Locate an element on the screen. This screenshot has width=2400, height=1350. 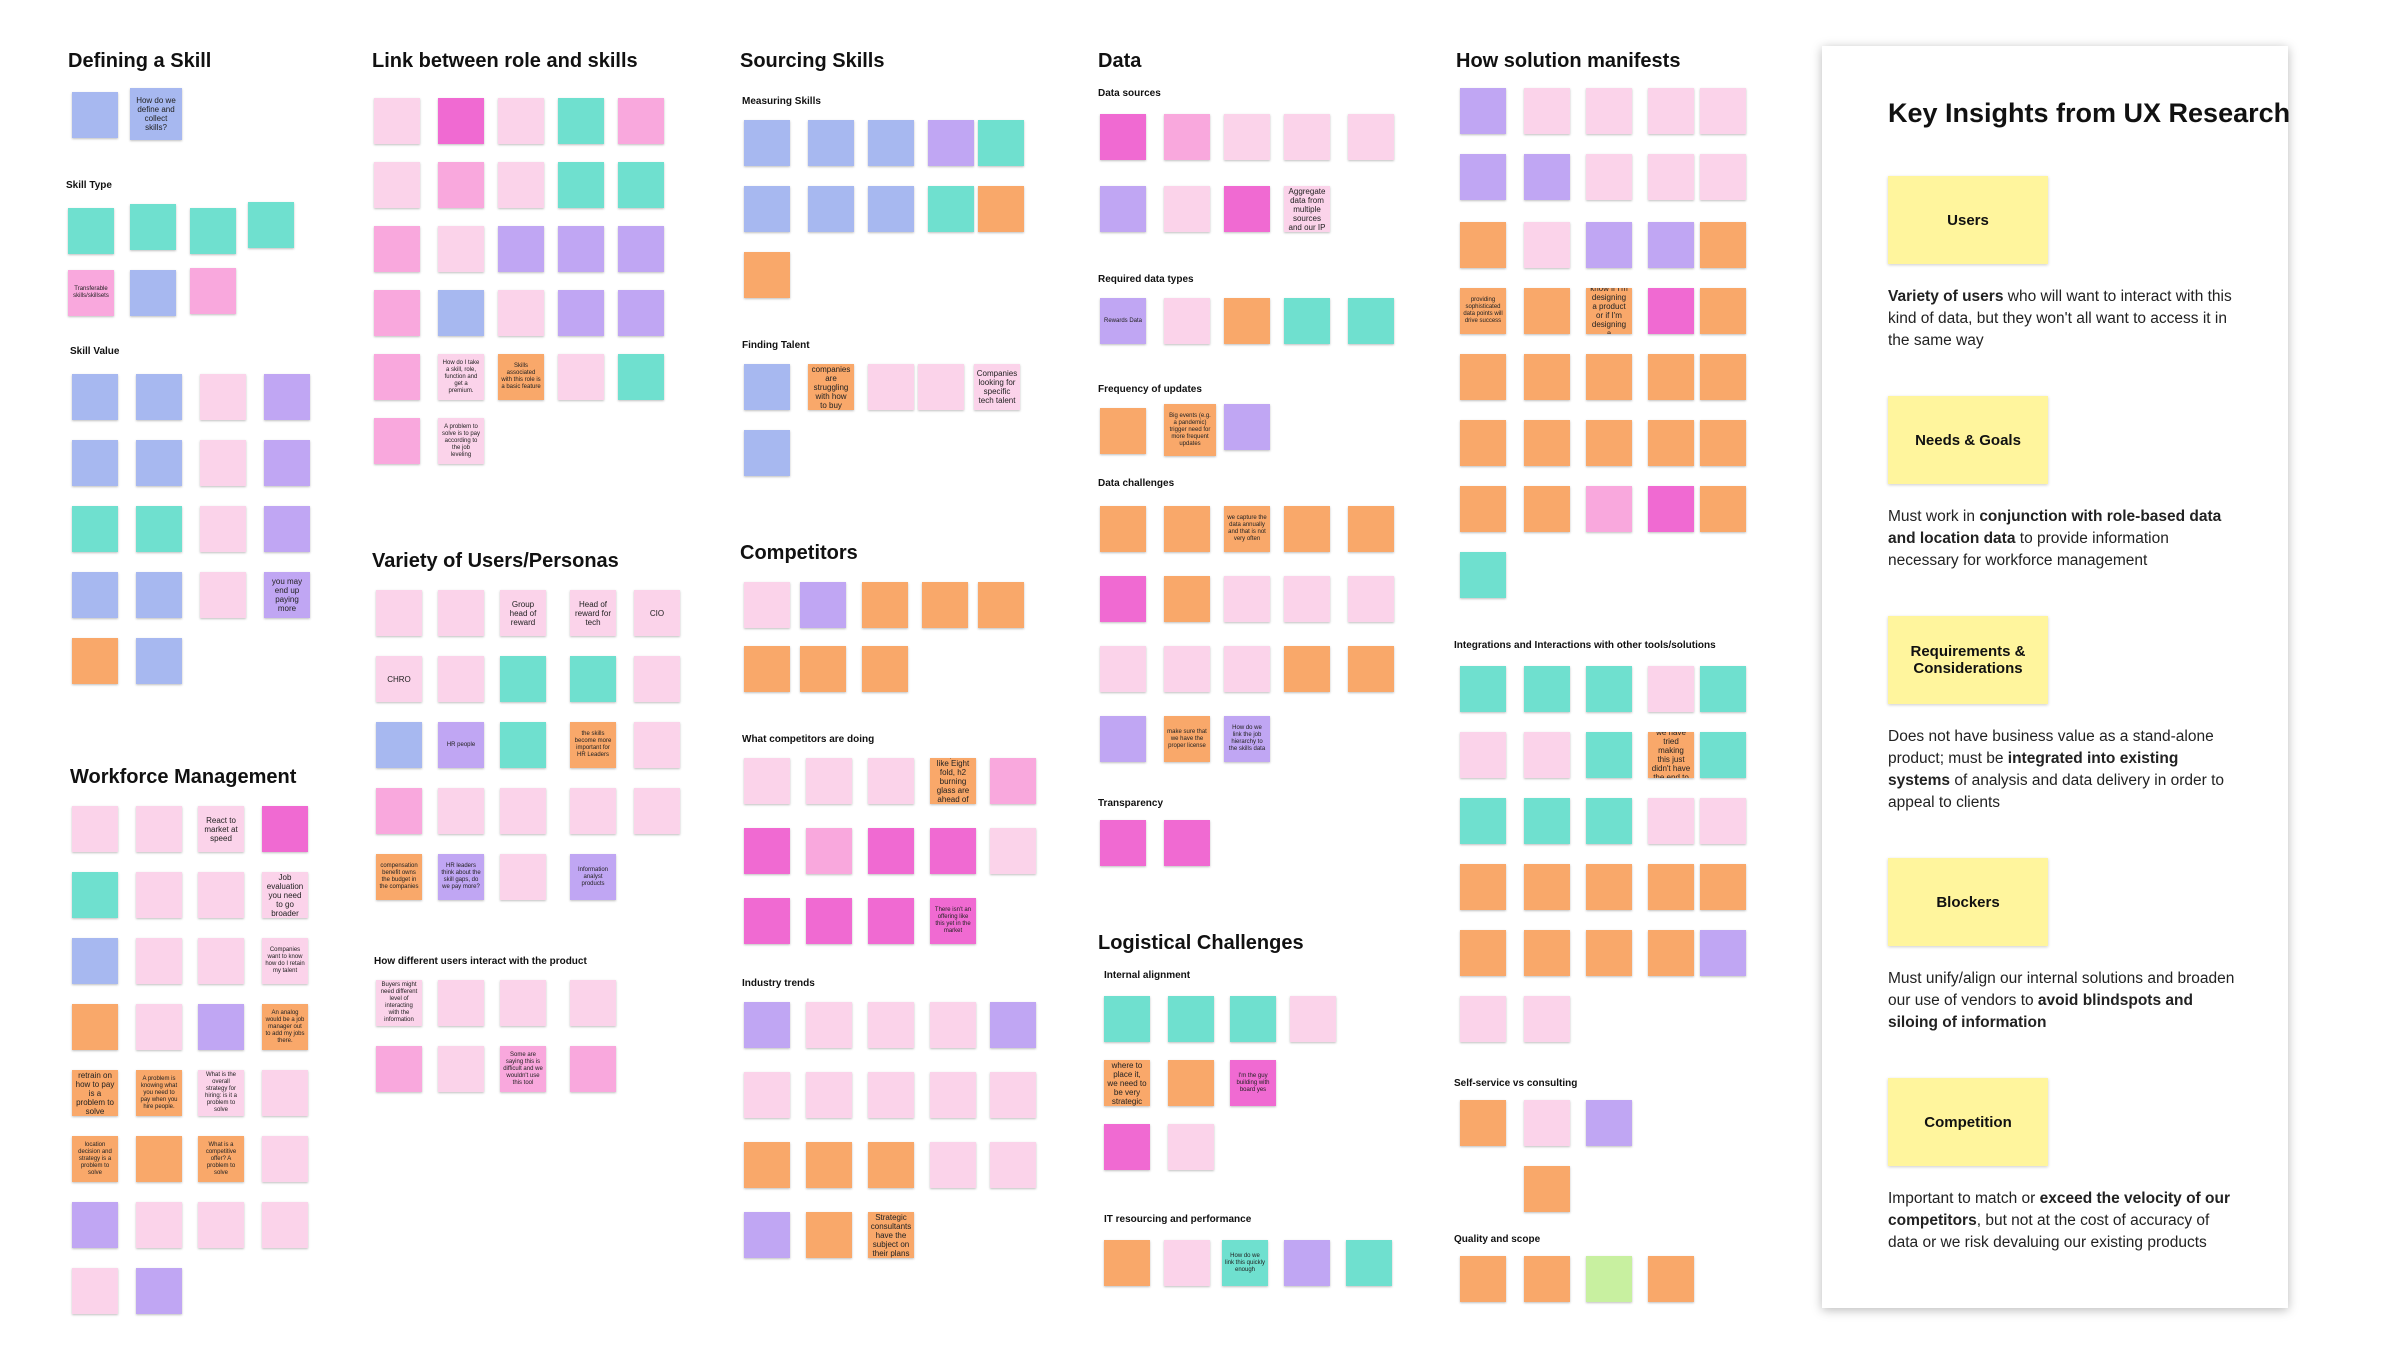
insight-note-requirements: Requirements & Considerations is located at coordinates (1968, 660).